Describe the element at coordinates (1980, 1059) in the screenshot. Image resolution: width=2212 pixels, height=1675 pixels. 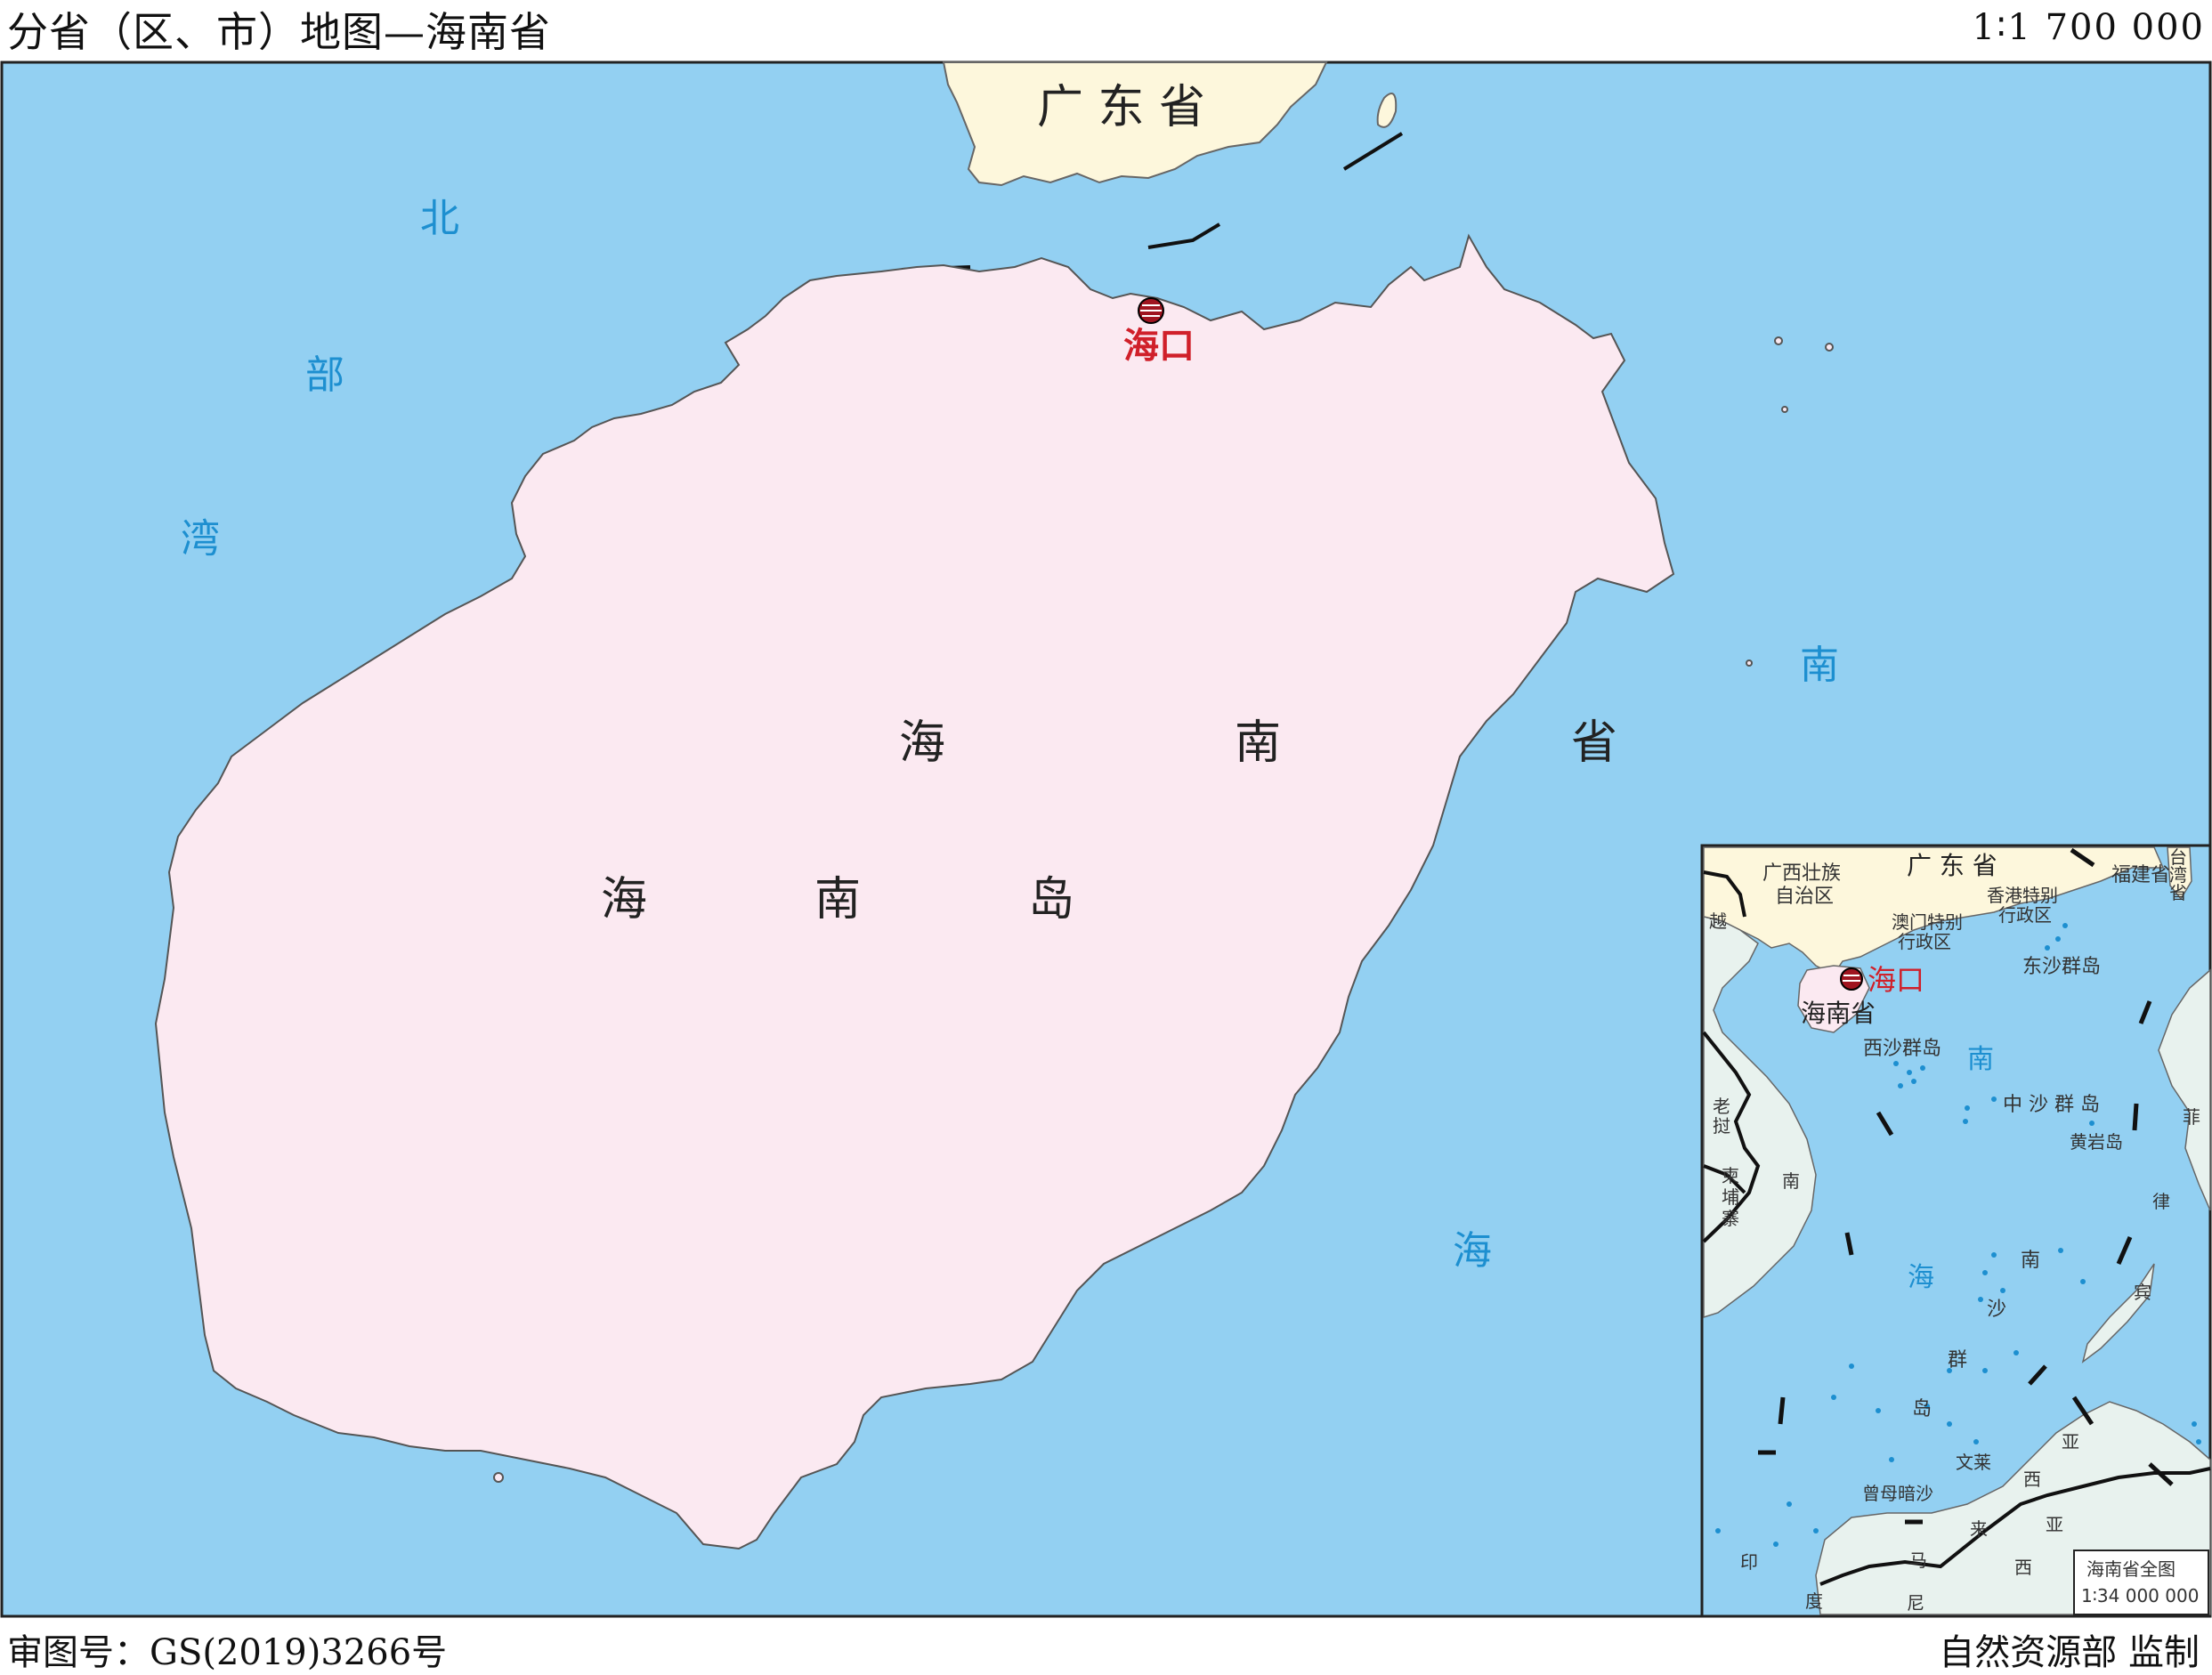
I see `inset-sea-char: 南` at that location.